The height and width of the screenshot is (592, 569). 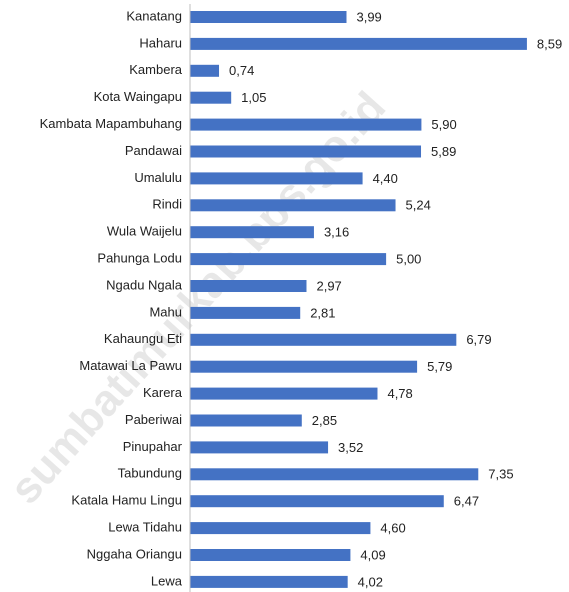 What do you see at coordinates (478, 339) in the screenshot?
I see `value-label: 6,79` at bounding box center [478, 339].